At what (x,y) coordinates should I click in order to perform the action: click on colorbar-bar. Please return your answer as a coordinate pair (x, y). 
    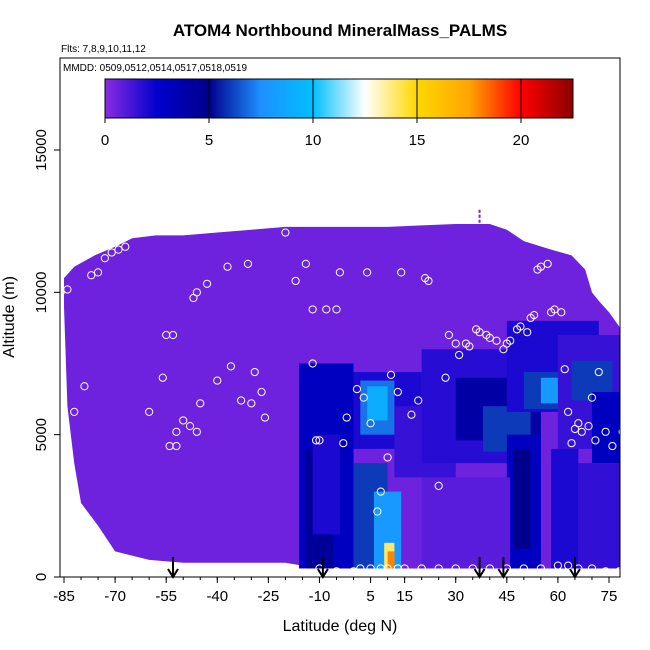
    Looking at the image, I should click on (339, 98).